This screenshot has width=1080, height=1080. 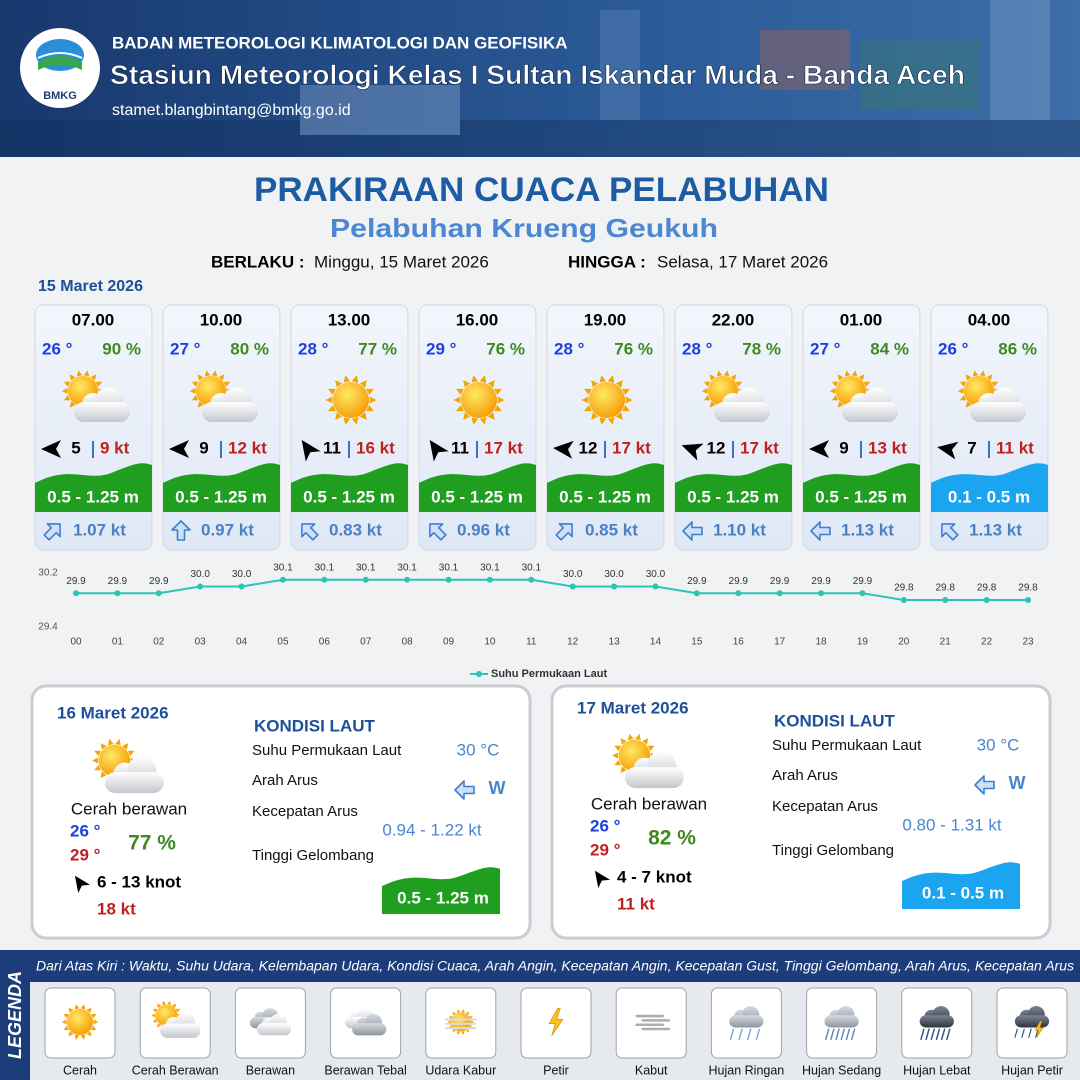 What do you see at coordinates (313, 348) in the screenshot?
I see `air-temperature: 28 °` at bounding box center [313, 348].